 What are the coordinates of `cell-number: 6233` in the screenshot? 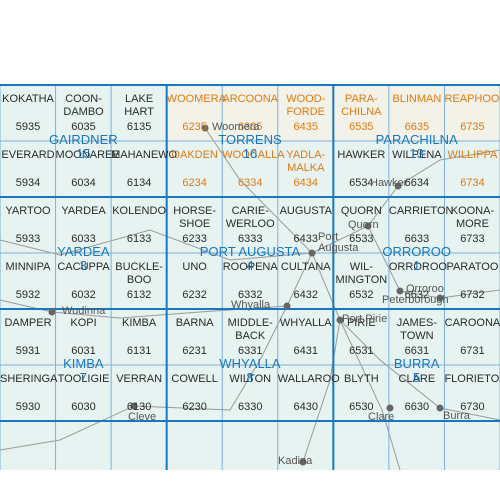 It's located at (194, 239).